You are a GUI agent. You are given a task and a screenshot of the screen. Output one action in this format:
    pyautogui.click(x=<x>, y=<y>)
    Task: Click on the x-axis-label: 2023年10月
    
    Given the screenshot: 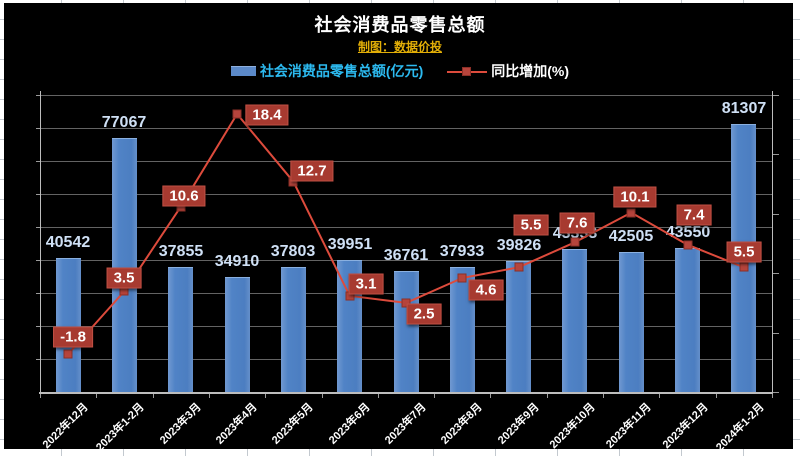 What is the action you would take?
    pyautogui.click(x=572, y=426)
    